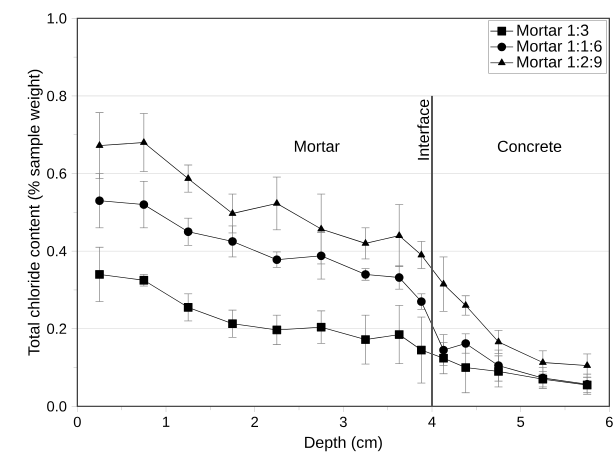 This screenshot has width=616, height=469. I want to click on legend-label: Mortar 1:2:9, so click(559, 62).